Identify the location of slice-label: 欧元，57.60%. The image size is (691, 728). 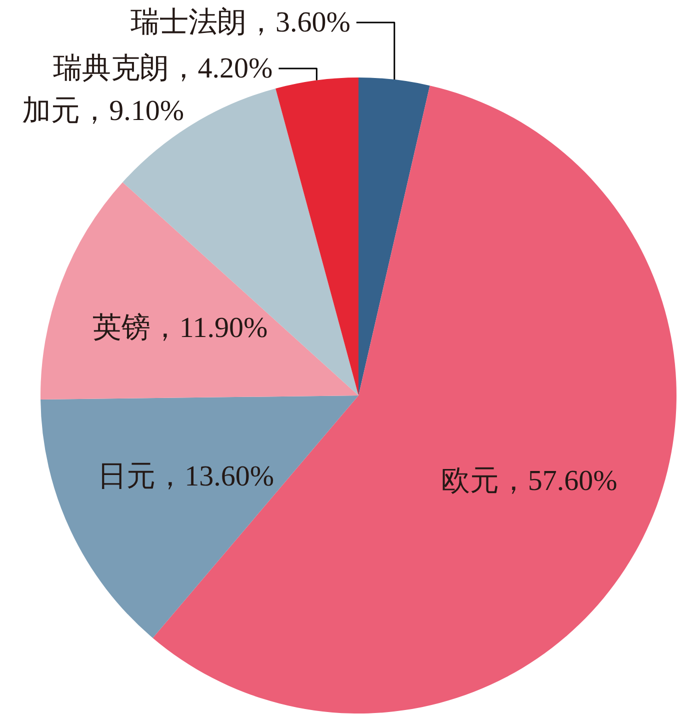
(529, 481).